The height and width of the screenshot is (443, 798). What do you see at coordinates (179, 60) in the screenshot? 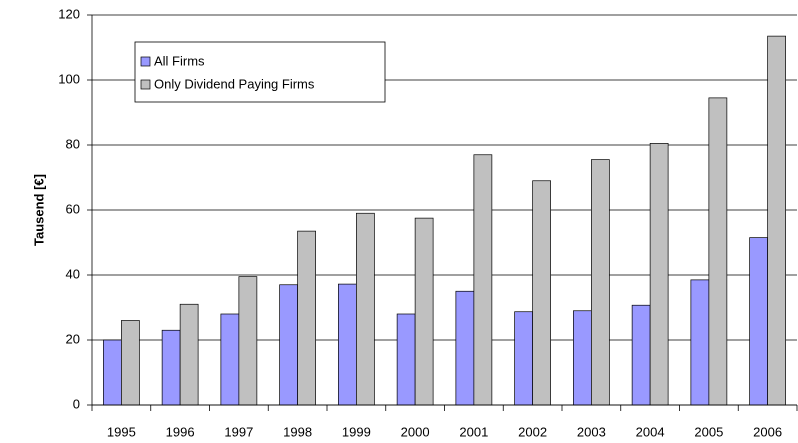
I see `legend-label: All Firms` at bounding box center [179, 60].